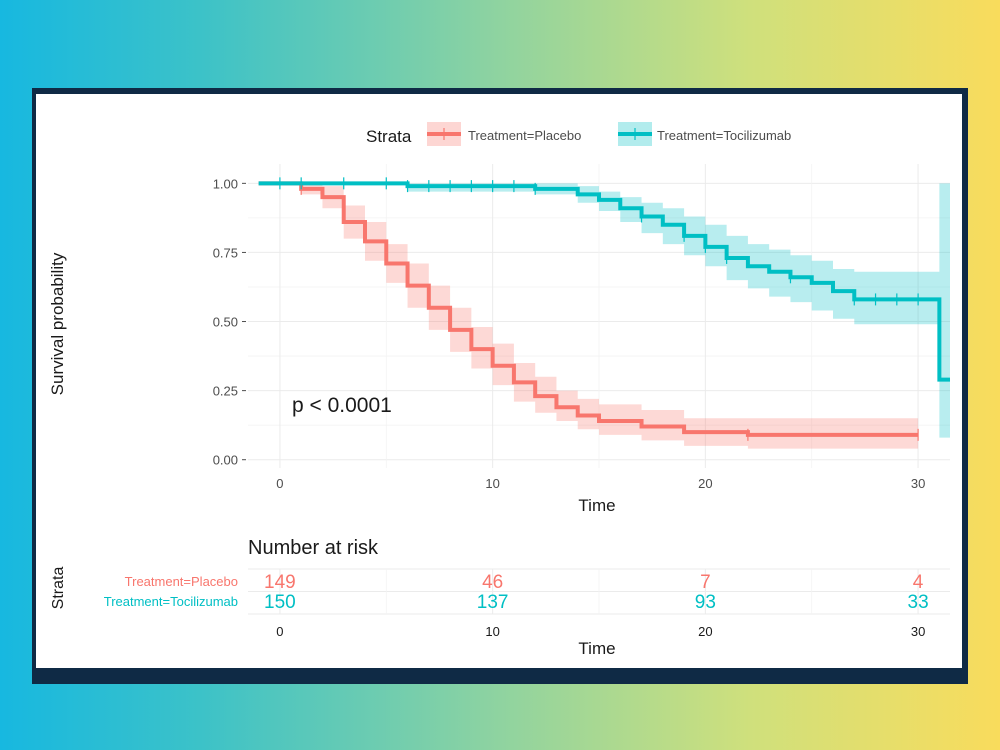 Image resolution: width=1000 pixels, height=750 pixels. I want to click on x-axis-label: Time, so click(596, 505).